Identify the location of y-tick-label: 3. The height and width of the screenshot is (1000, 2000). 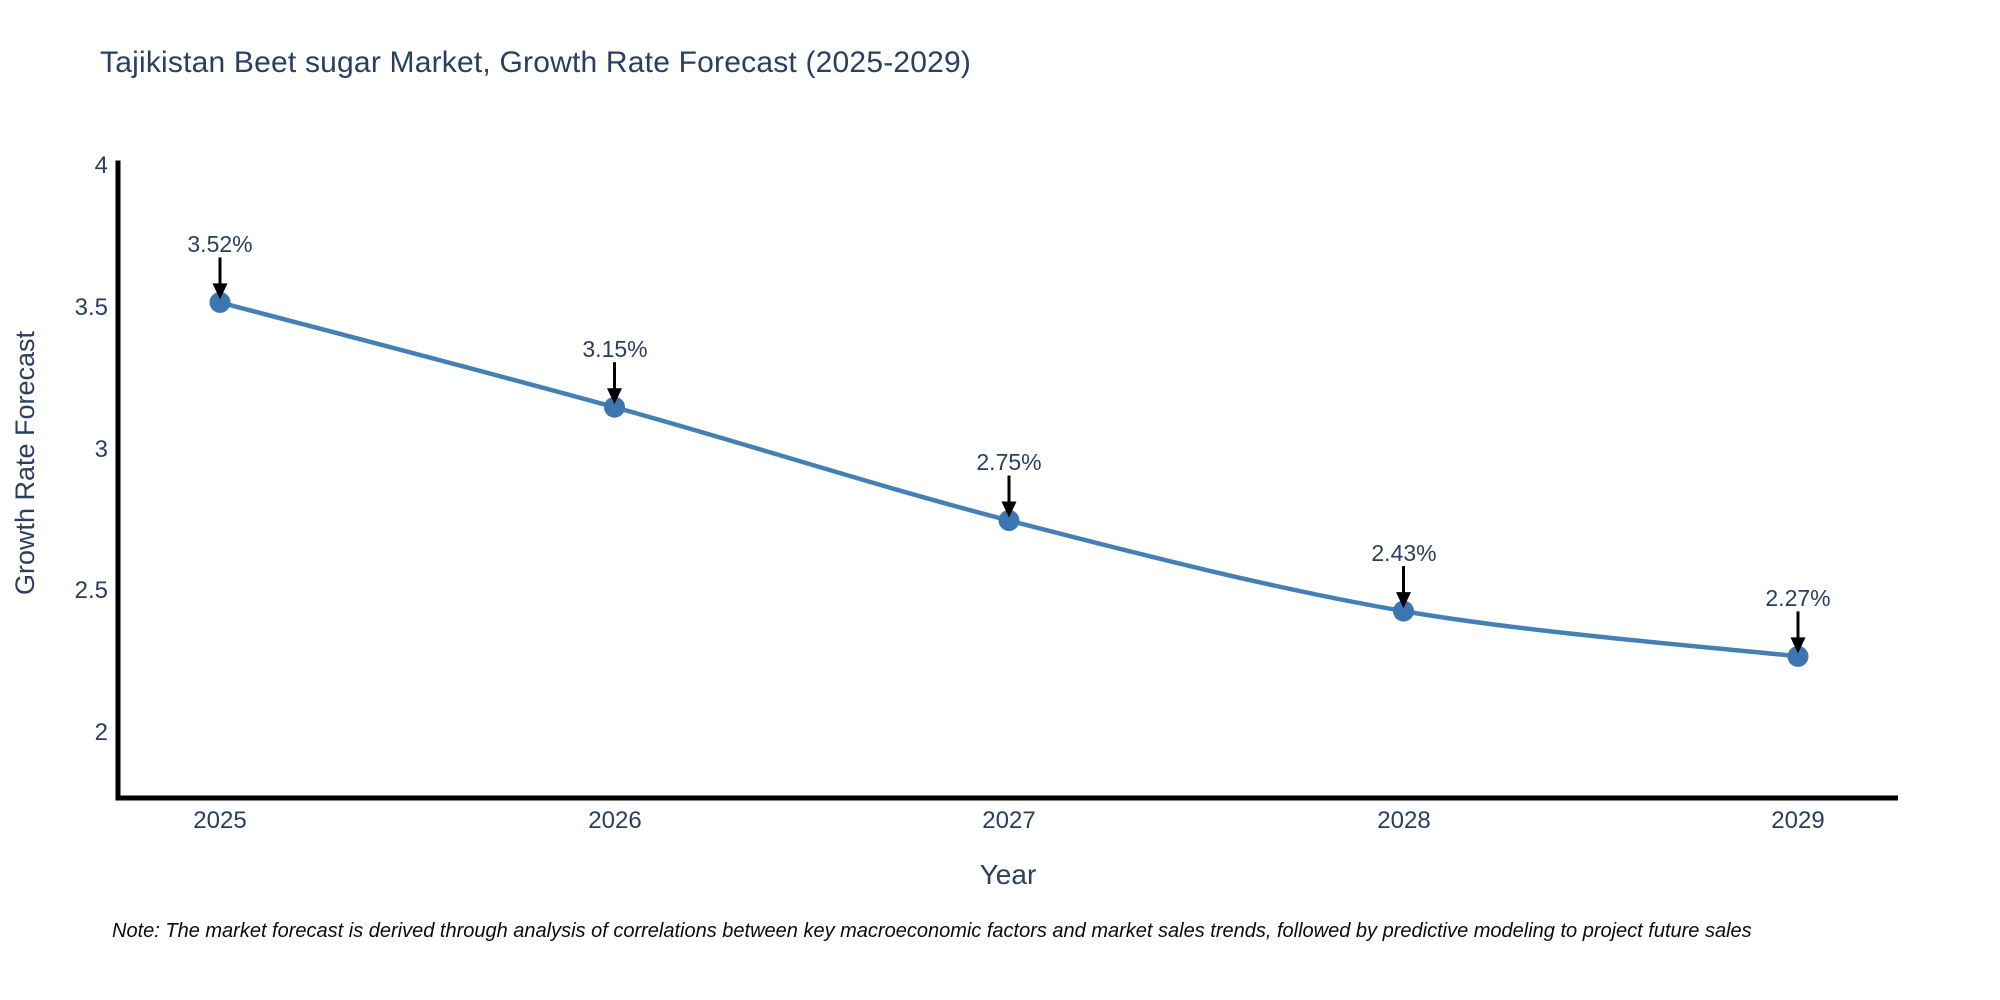
(101, 449).